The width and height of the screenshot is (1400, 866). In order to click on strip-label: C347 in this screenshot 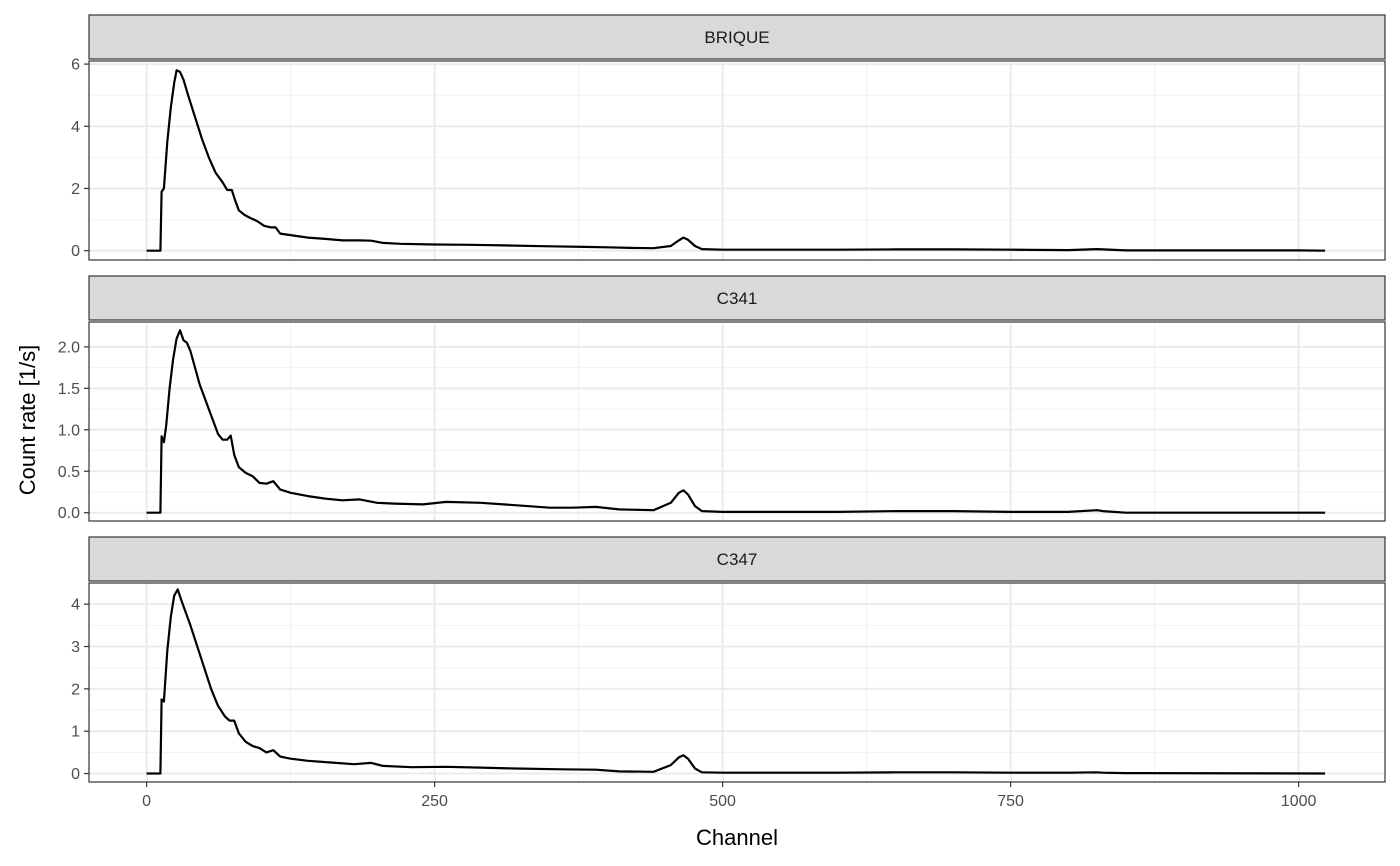, I will do `click(737, 559)`.